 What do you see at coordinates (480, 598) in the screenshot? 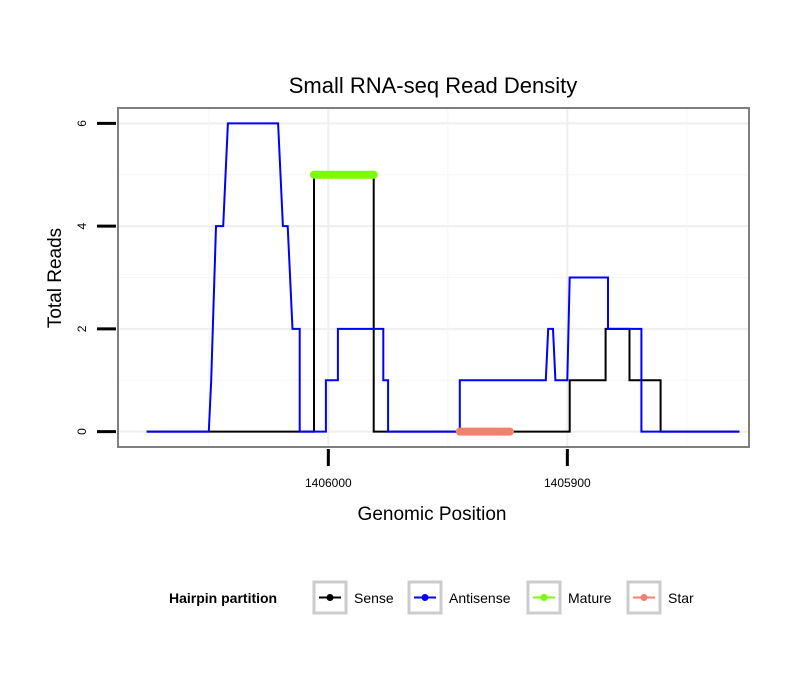
I see `legend-label: Antisense` at bounding box center [480, 598].